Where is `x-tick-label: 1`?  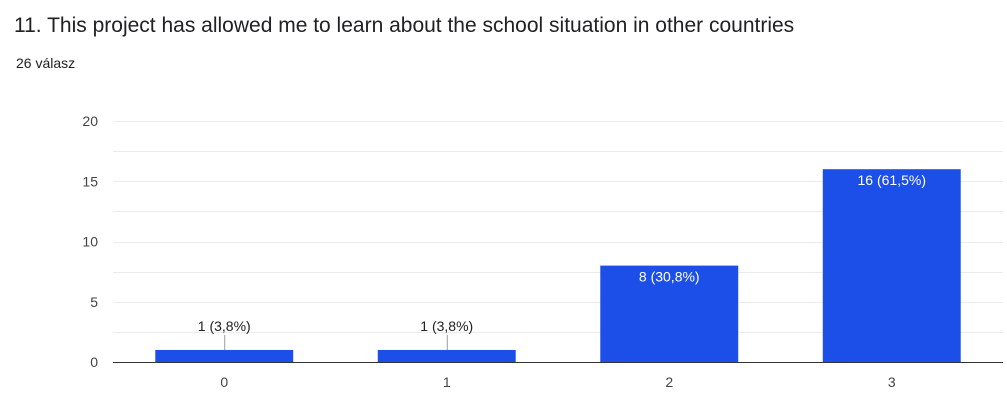
x-tick-label: 1 is located at coordinates (447, 382).